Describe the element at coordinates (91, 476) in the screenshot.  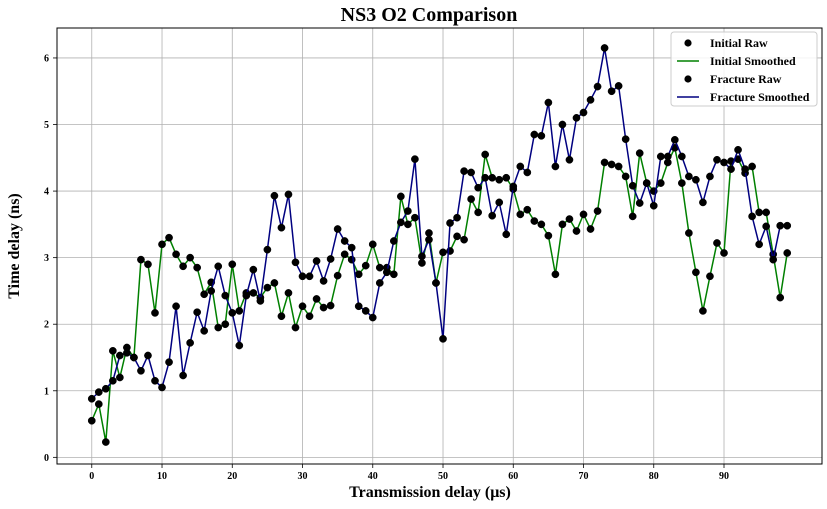
I see `x-tick-label: 0` at that location.